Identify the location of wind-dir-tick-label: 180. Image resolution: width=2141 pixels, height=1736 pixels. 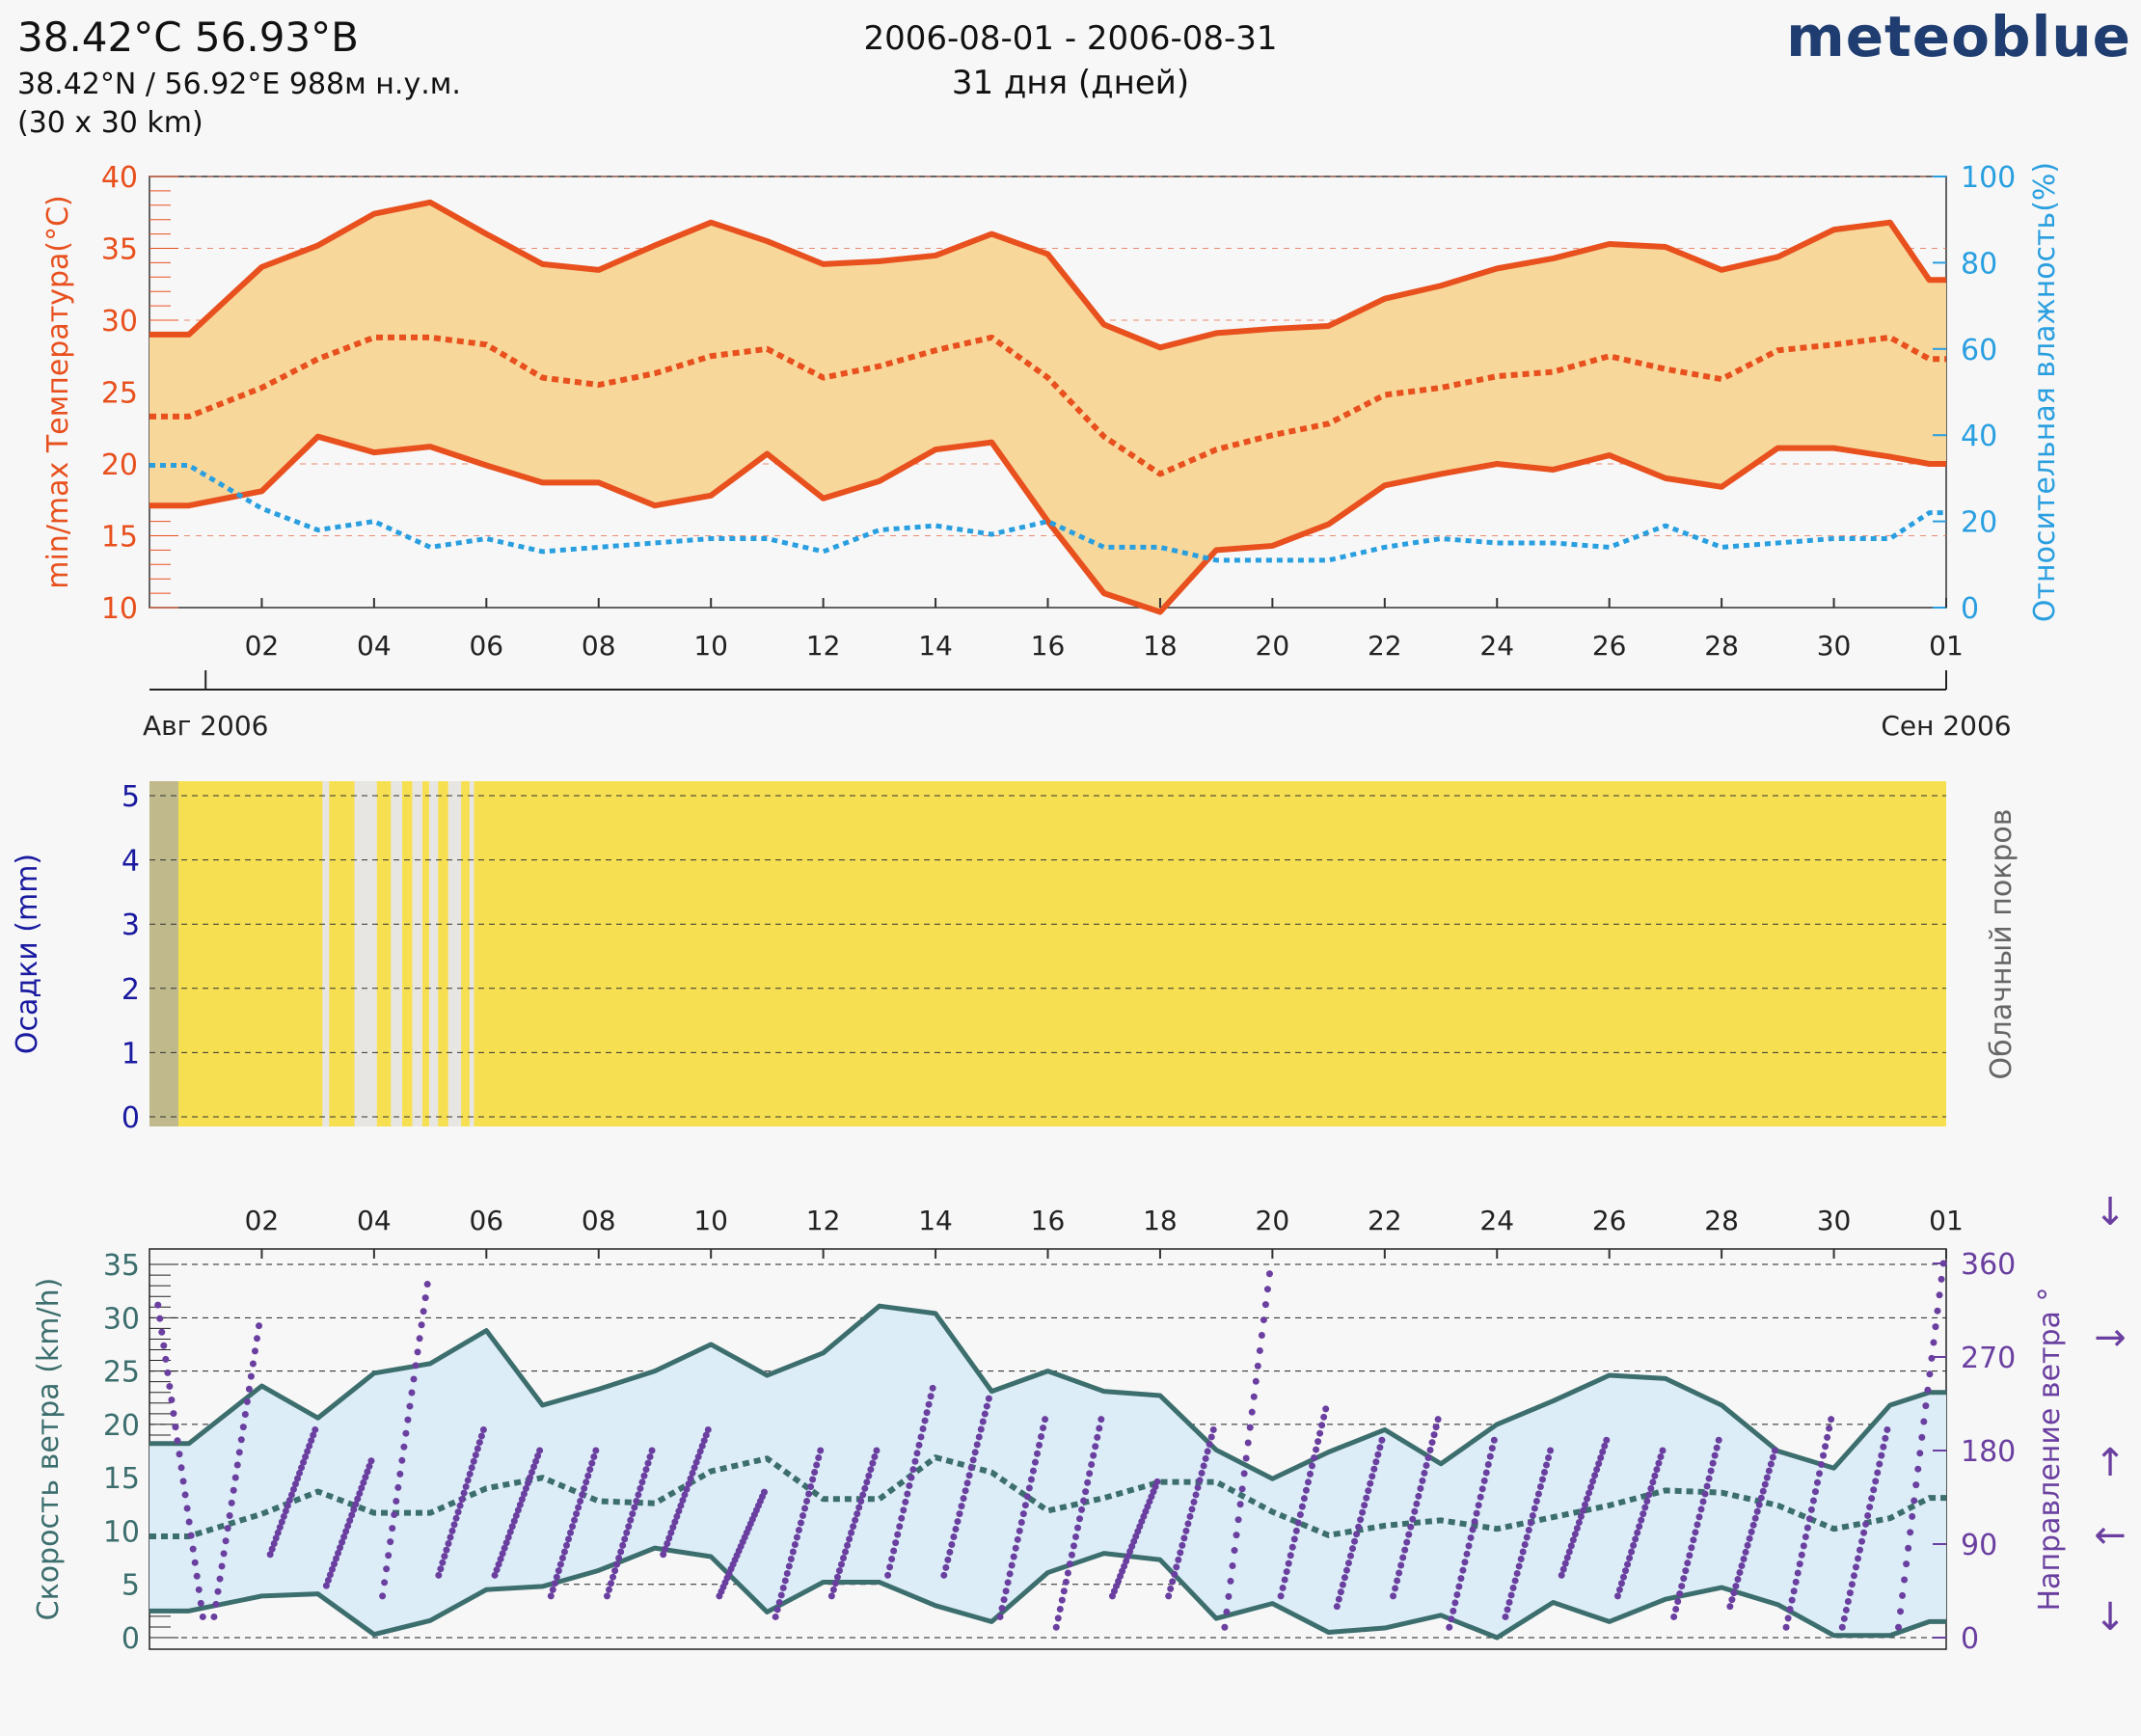
(1989, 1452).